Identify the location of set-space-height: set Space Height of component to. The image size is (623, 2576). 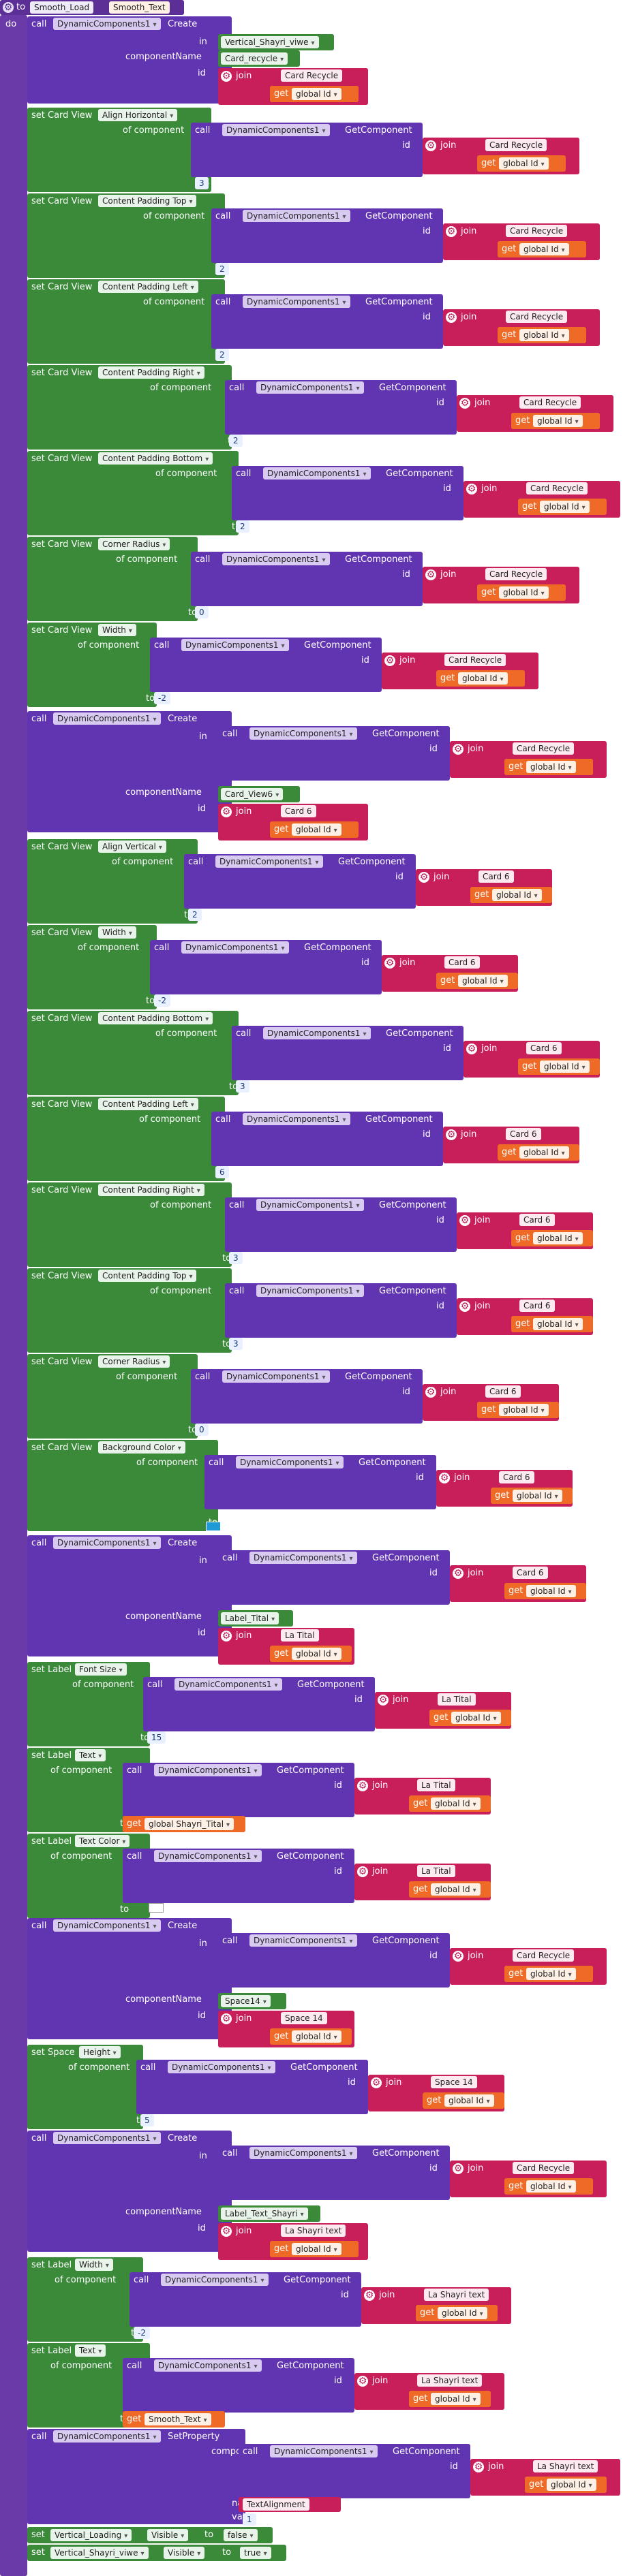
(86, 2087).